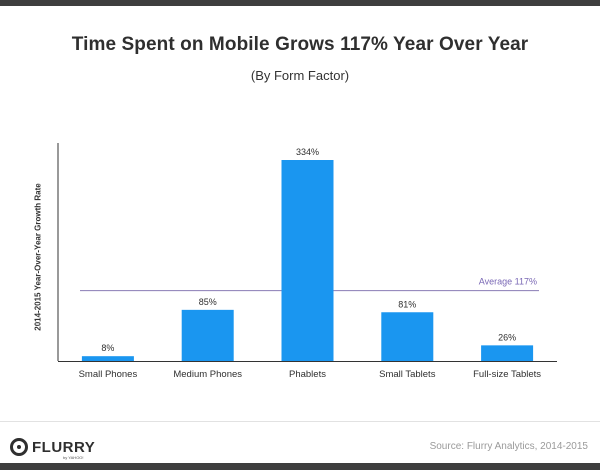 The width and height of the screenshot is (600, 470). Describe the element at coordinates (407, 336) in the screenshot. I see `bar-small-tablets` at that location.